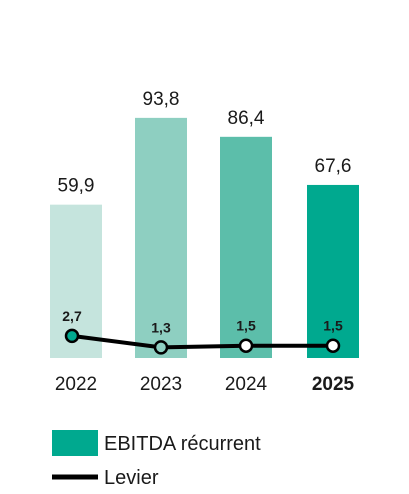  What do you see at coordinates (246, 326) in the screenshot?
I see `leverage-value-label-2024: 1,5` at bounding box center [246, 326].